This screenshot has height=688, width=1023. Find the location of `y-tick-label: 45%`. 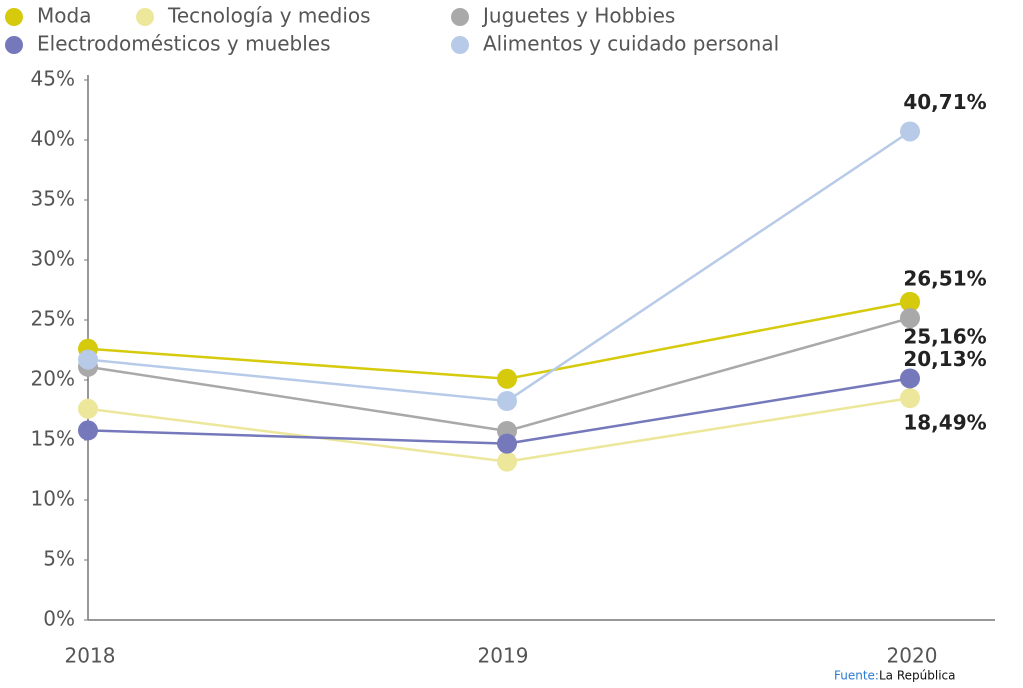

y-tick-label: 45% is located at coordinates (53, 79).